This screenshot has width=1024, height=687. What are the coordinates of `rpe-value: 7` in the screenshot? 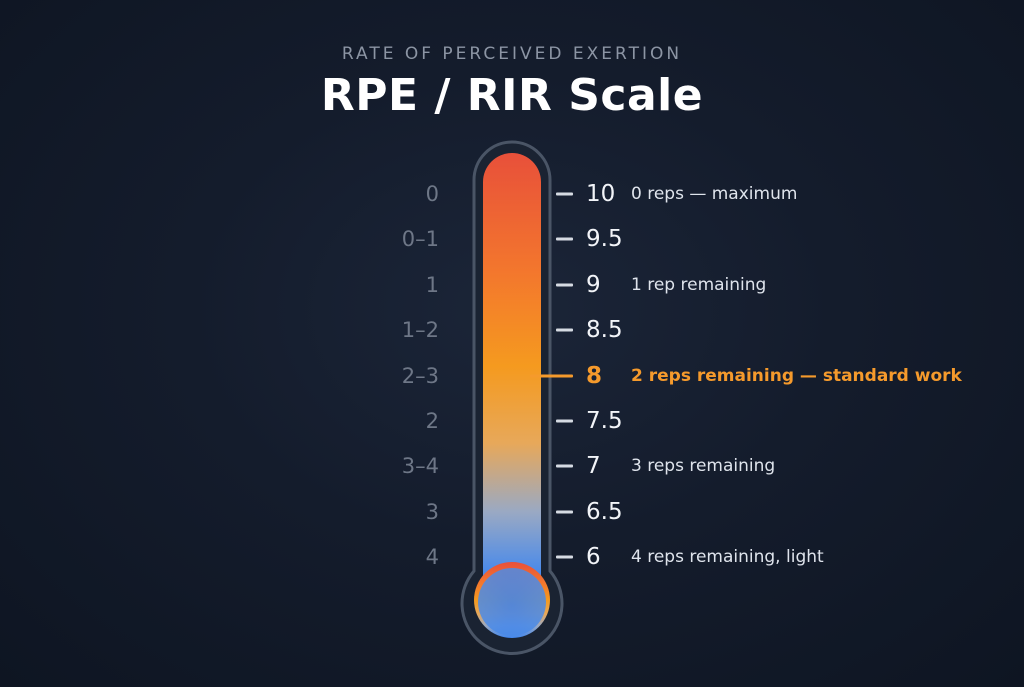 It's located at (593, 466).